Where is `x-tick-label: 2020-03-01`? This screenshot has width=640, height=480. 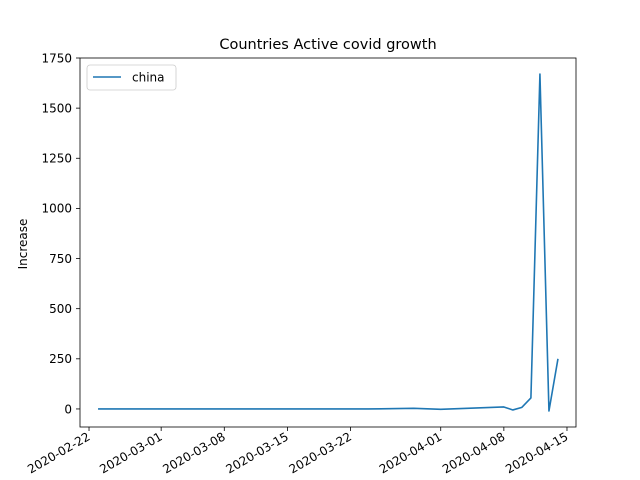 x-tick-label: 2020-03-01 is located at coordinates (130, 452).